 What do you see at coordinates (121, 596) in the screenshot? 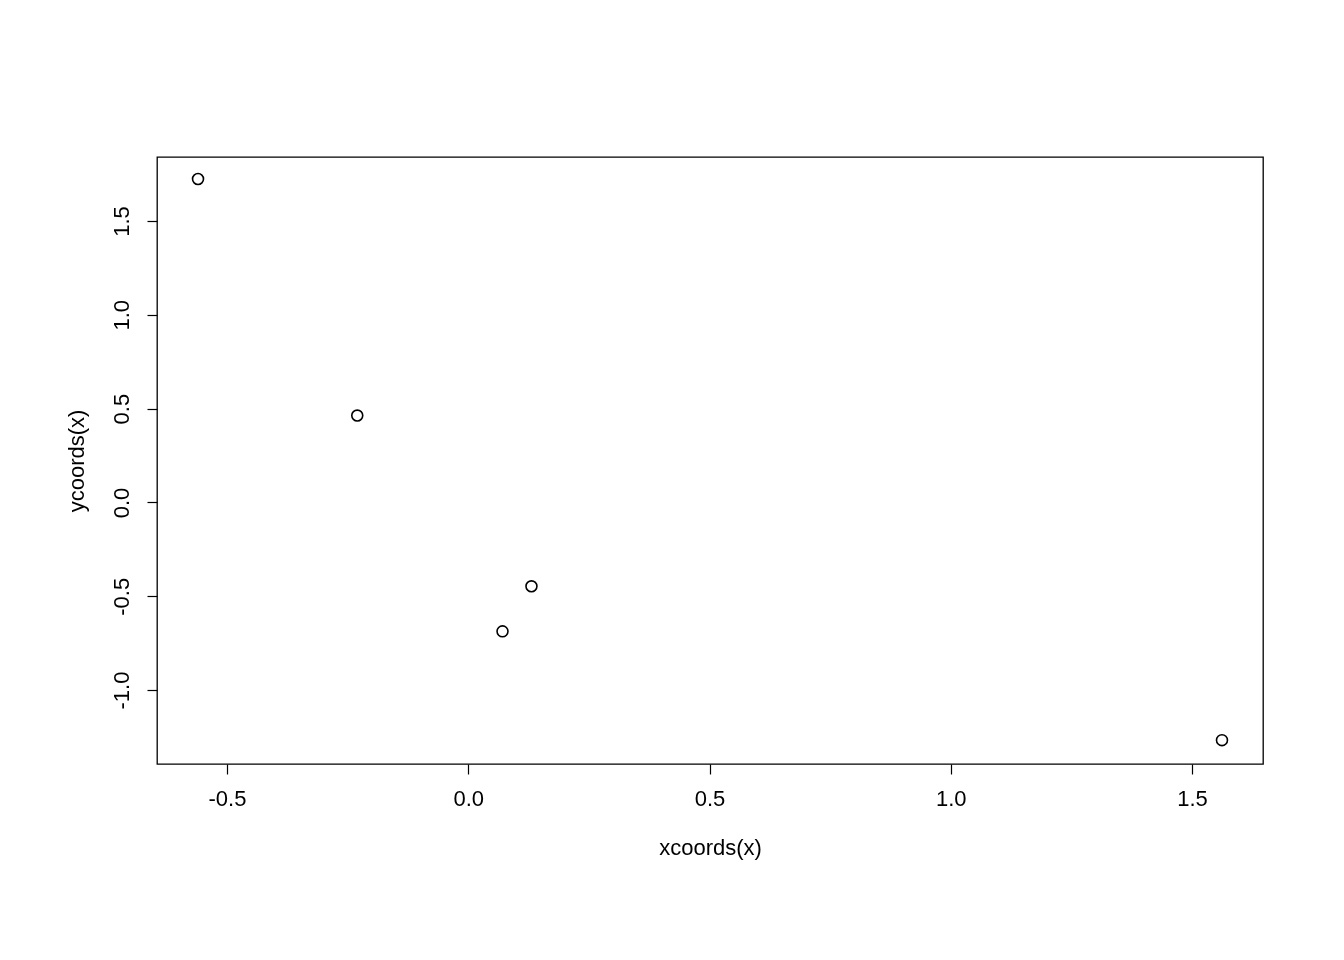
I see `y-tick-label: -0.5` at bounding box center [121, 596].